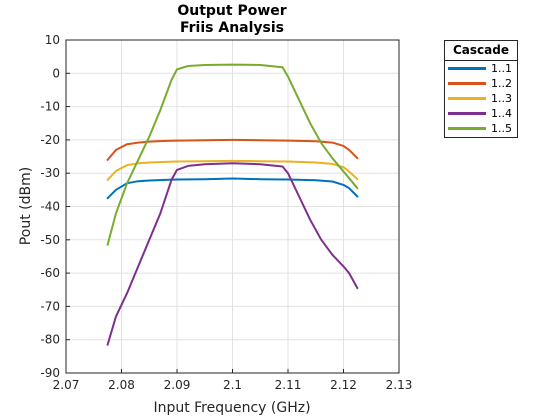 Image resolution: width=560 pixels, height=420 pixels. Describe the element at coordinates (50, 140) in the screenshot. I see `y-tick-label: -20` at that location.